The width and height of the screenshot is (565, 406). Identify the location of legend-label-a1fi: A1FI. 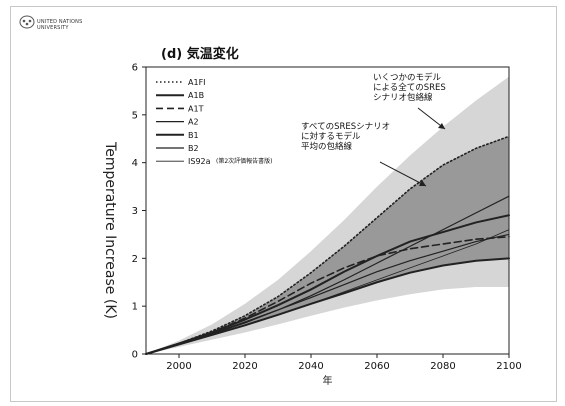
(197, 82).